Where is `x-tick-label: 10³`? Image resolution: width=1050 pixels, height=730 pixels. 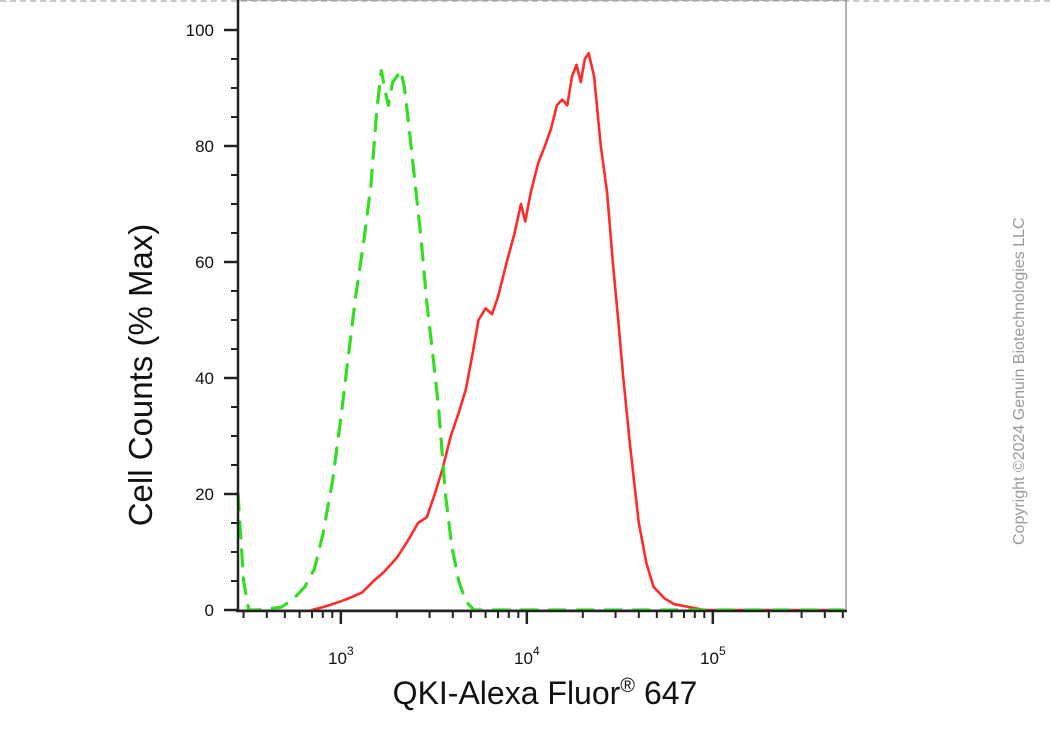 x-tick-label: 10³ is located at coordinates (341, 656).